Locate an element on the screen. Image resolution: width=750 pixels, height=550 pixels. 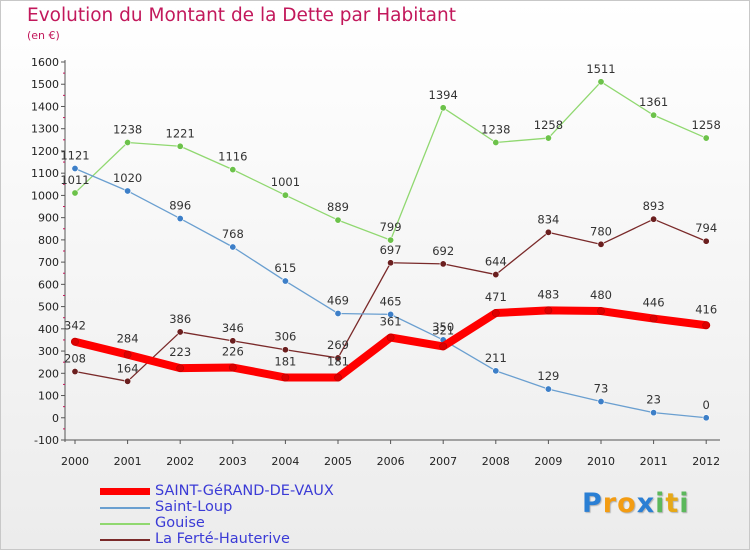
logo-letter: i is located at coordinates (684, 503).